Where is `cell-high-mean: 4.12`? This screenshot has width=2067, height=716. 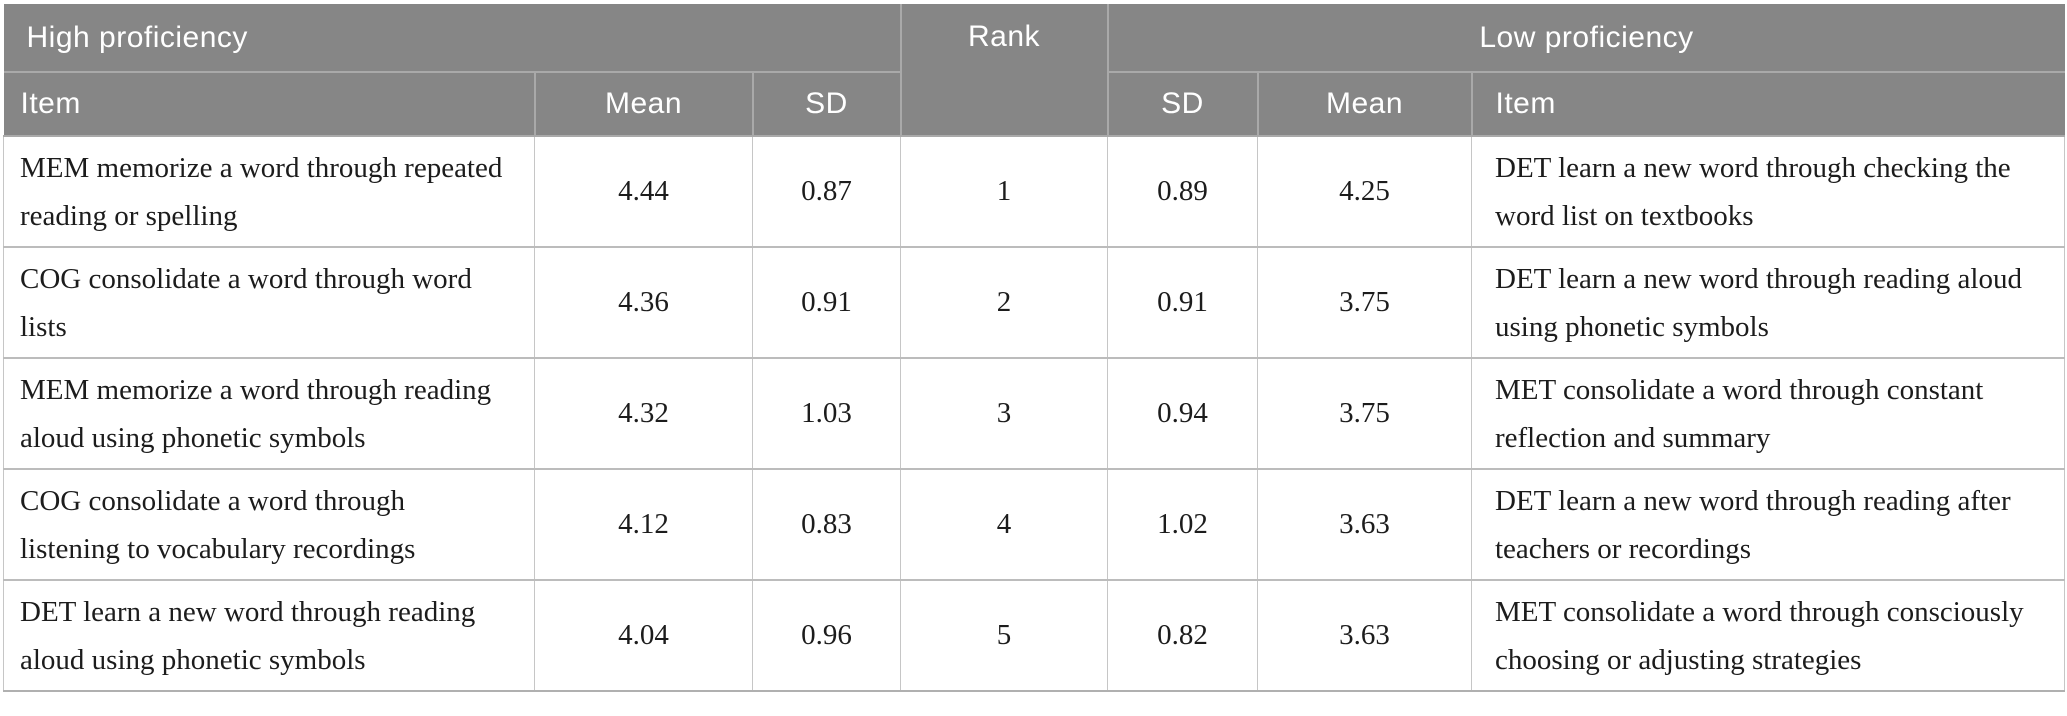
cell-high-mean: 4.12 is located at coordinates (643, 524).